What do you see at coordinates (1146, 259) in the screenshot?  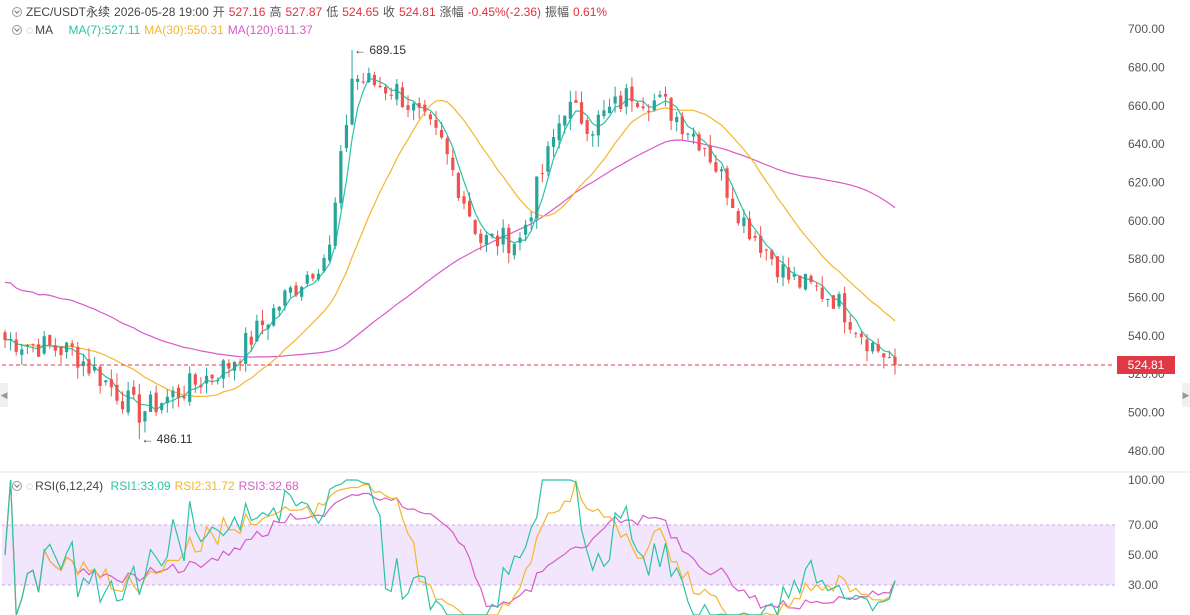 I see `price-axis-tick-label: 580.00` at bounding box center [1146, 259].